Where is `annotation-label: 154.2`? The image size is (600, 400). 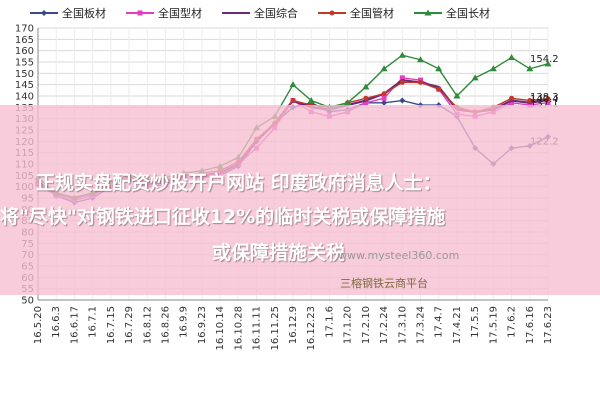
annotation-label: 154.2 is located at coordinates (544, 59).